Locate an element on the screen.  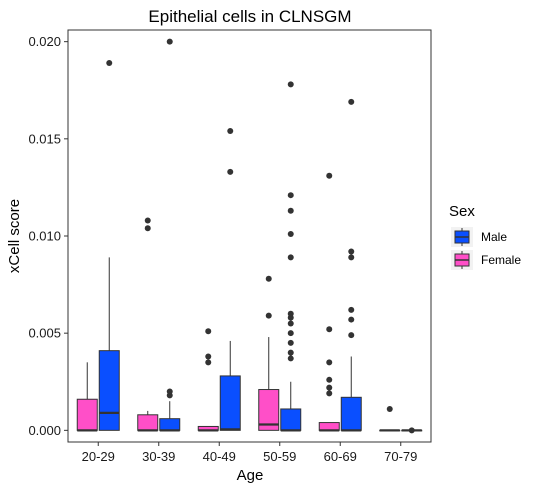
legend-title: Sex is located at coordinates (462, 211).